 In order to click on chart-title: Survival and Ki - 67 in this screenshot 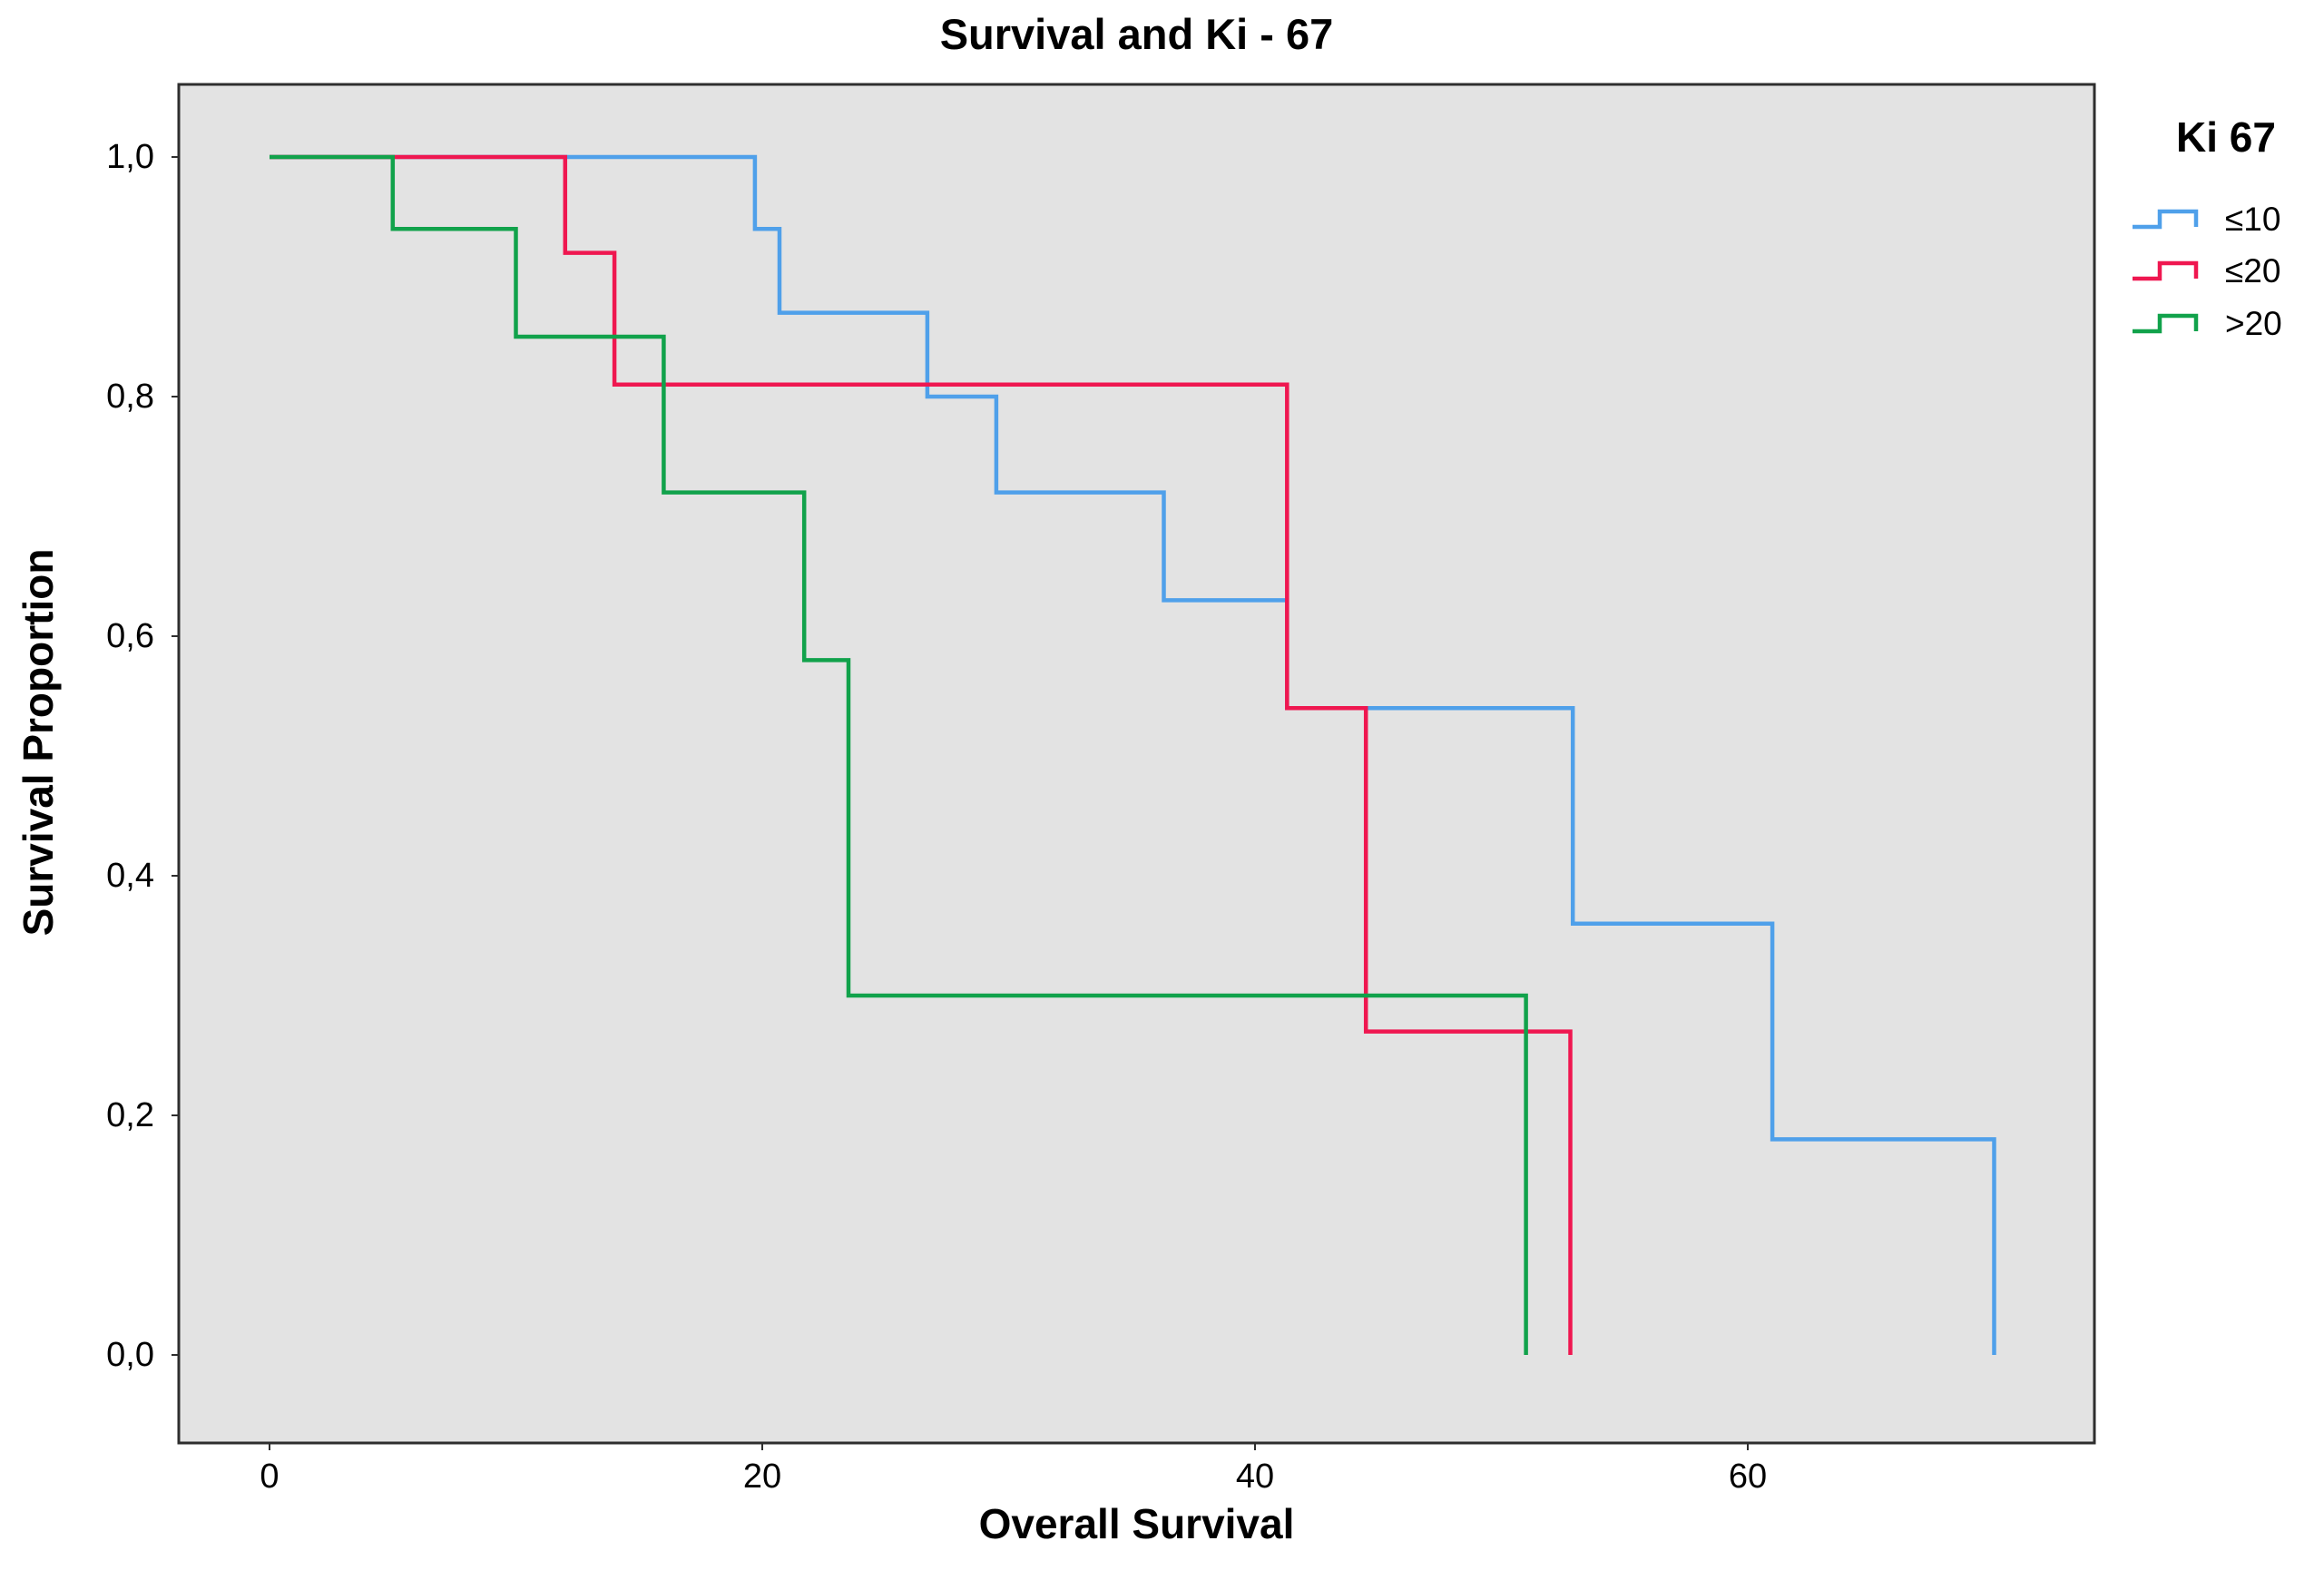, I will do `click(1136, 34)`.